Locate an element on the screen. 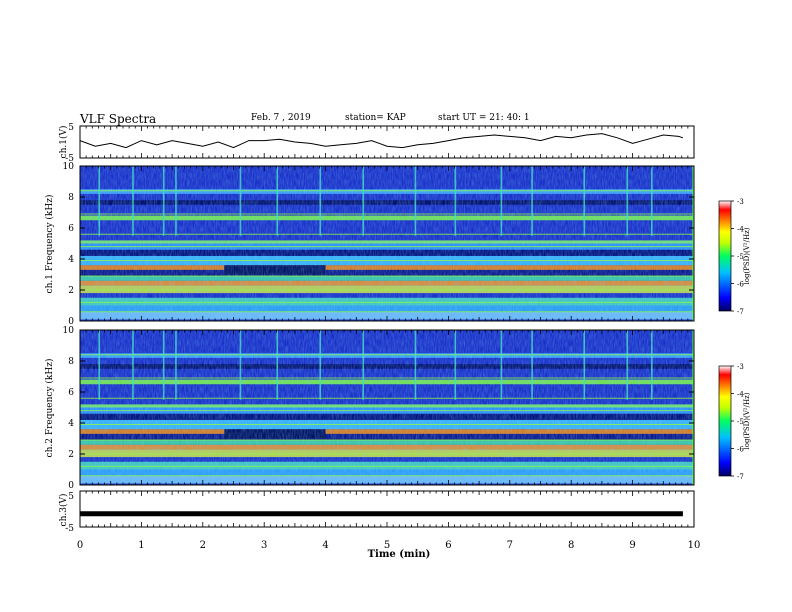  time-tick-label: 10 is located at coordinates (694, 545).